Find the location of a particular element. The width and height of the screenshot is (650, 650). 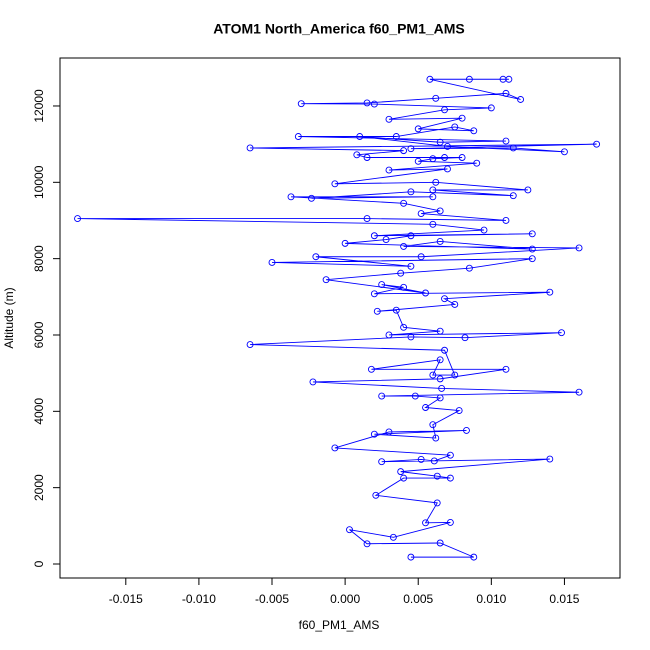

y-tick-label: 6000 is located at coordinates (39, 334).